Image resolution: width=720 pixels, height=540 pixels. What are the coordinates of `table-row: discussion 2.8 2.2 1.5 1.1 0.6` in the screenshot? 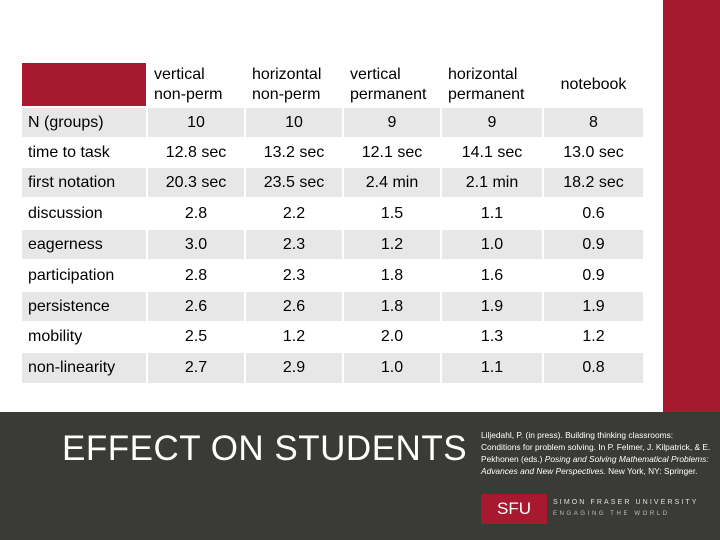 It's located at (332, 213).